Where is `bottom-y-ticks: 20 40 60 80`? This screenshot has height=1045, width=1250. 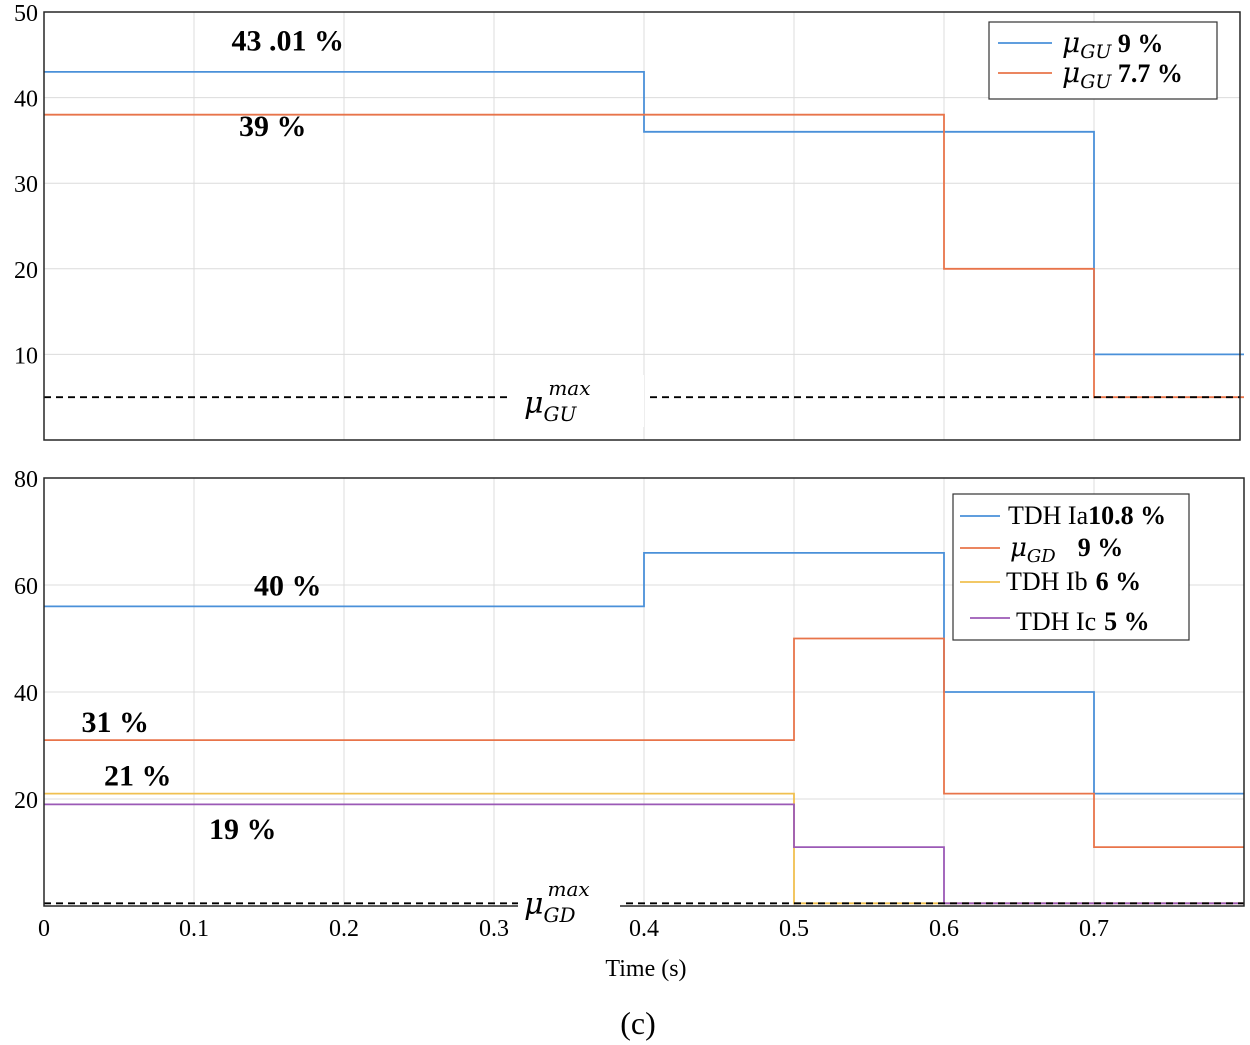 bottom-y-ticks: 20 40 60 80 is located at coordinates (26, 640).